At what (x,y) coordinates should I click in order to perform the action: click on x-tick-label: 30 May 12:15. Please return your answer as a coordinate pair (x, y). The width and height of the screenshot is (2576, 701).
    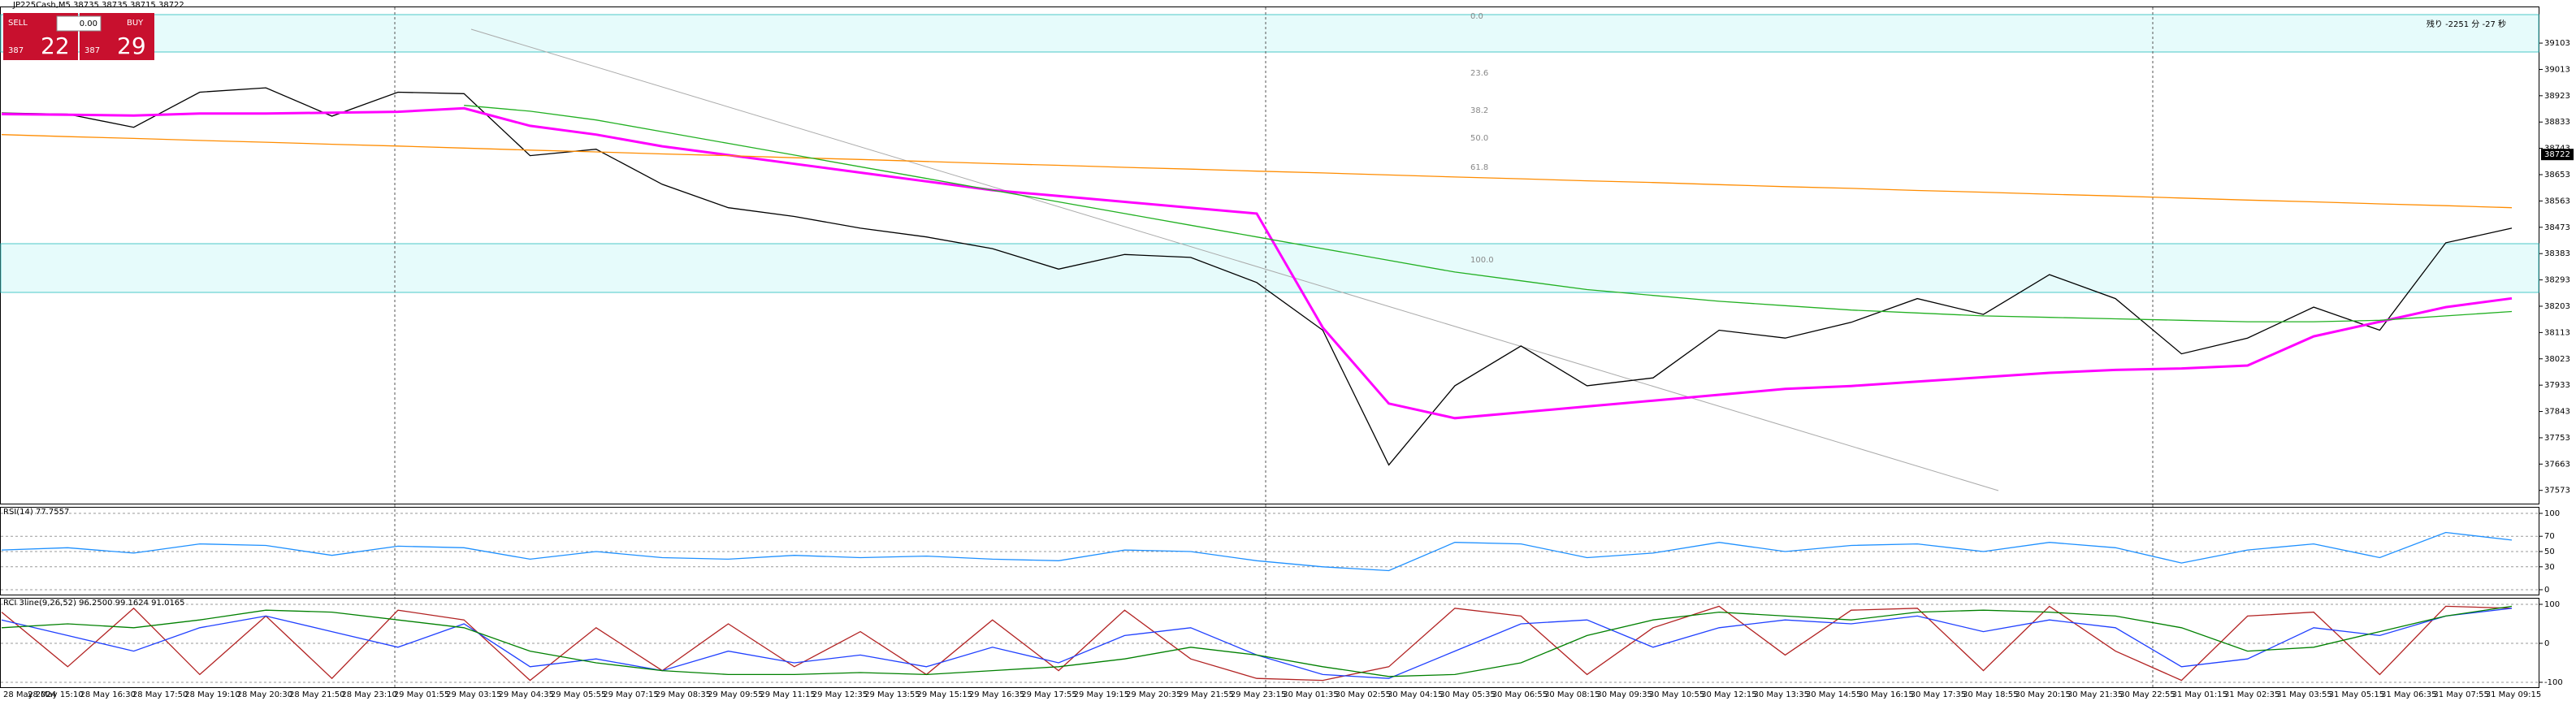
    Looking at the image, I should click on (1729, 694).